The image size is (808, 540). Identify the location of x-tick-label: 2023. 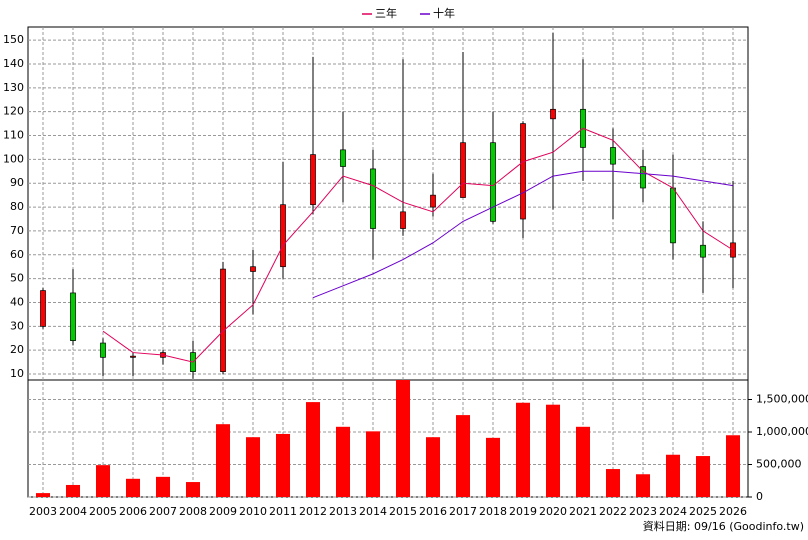
(643, 511).